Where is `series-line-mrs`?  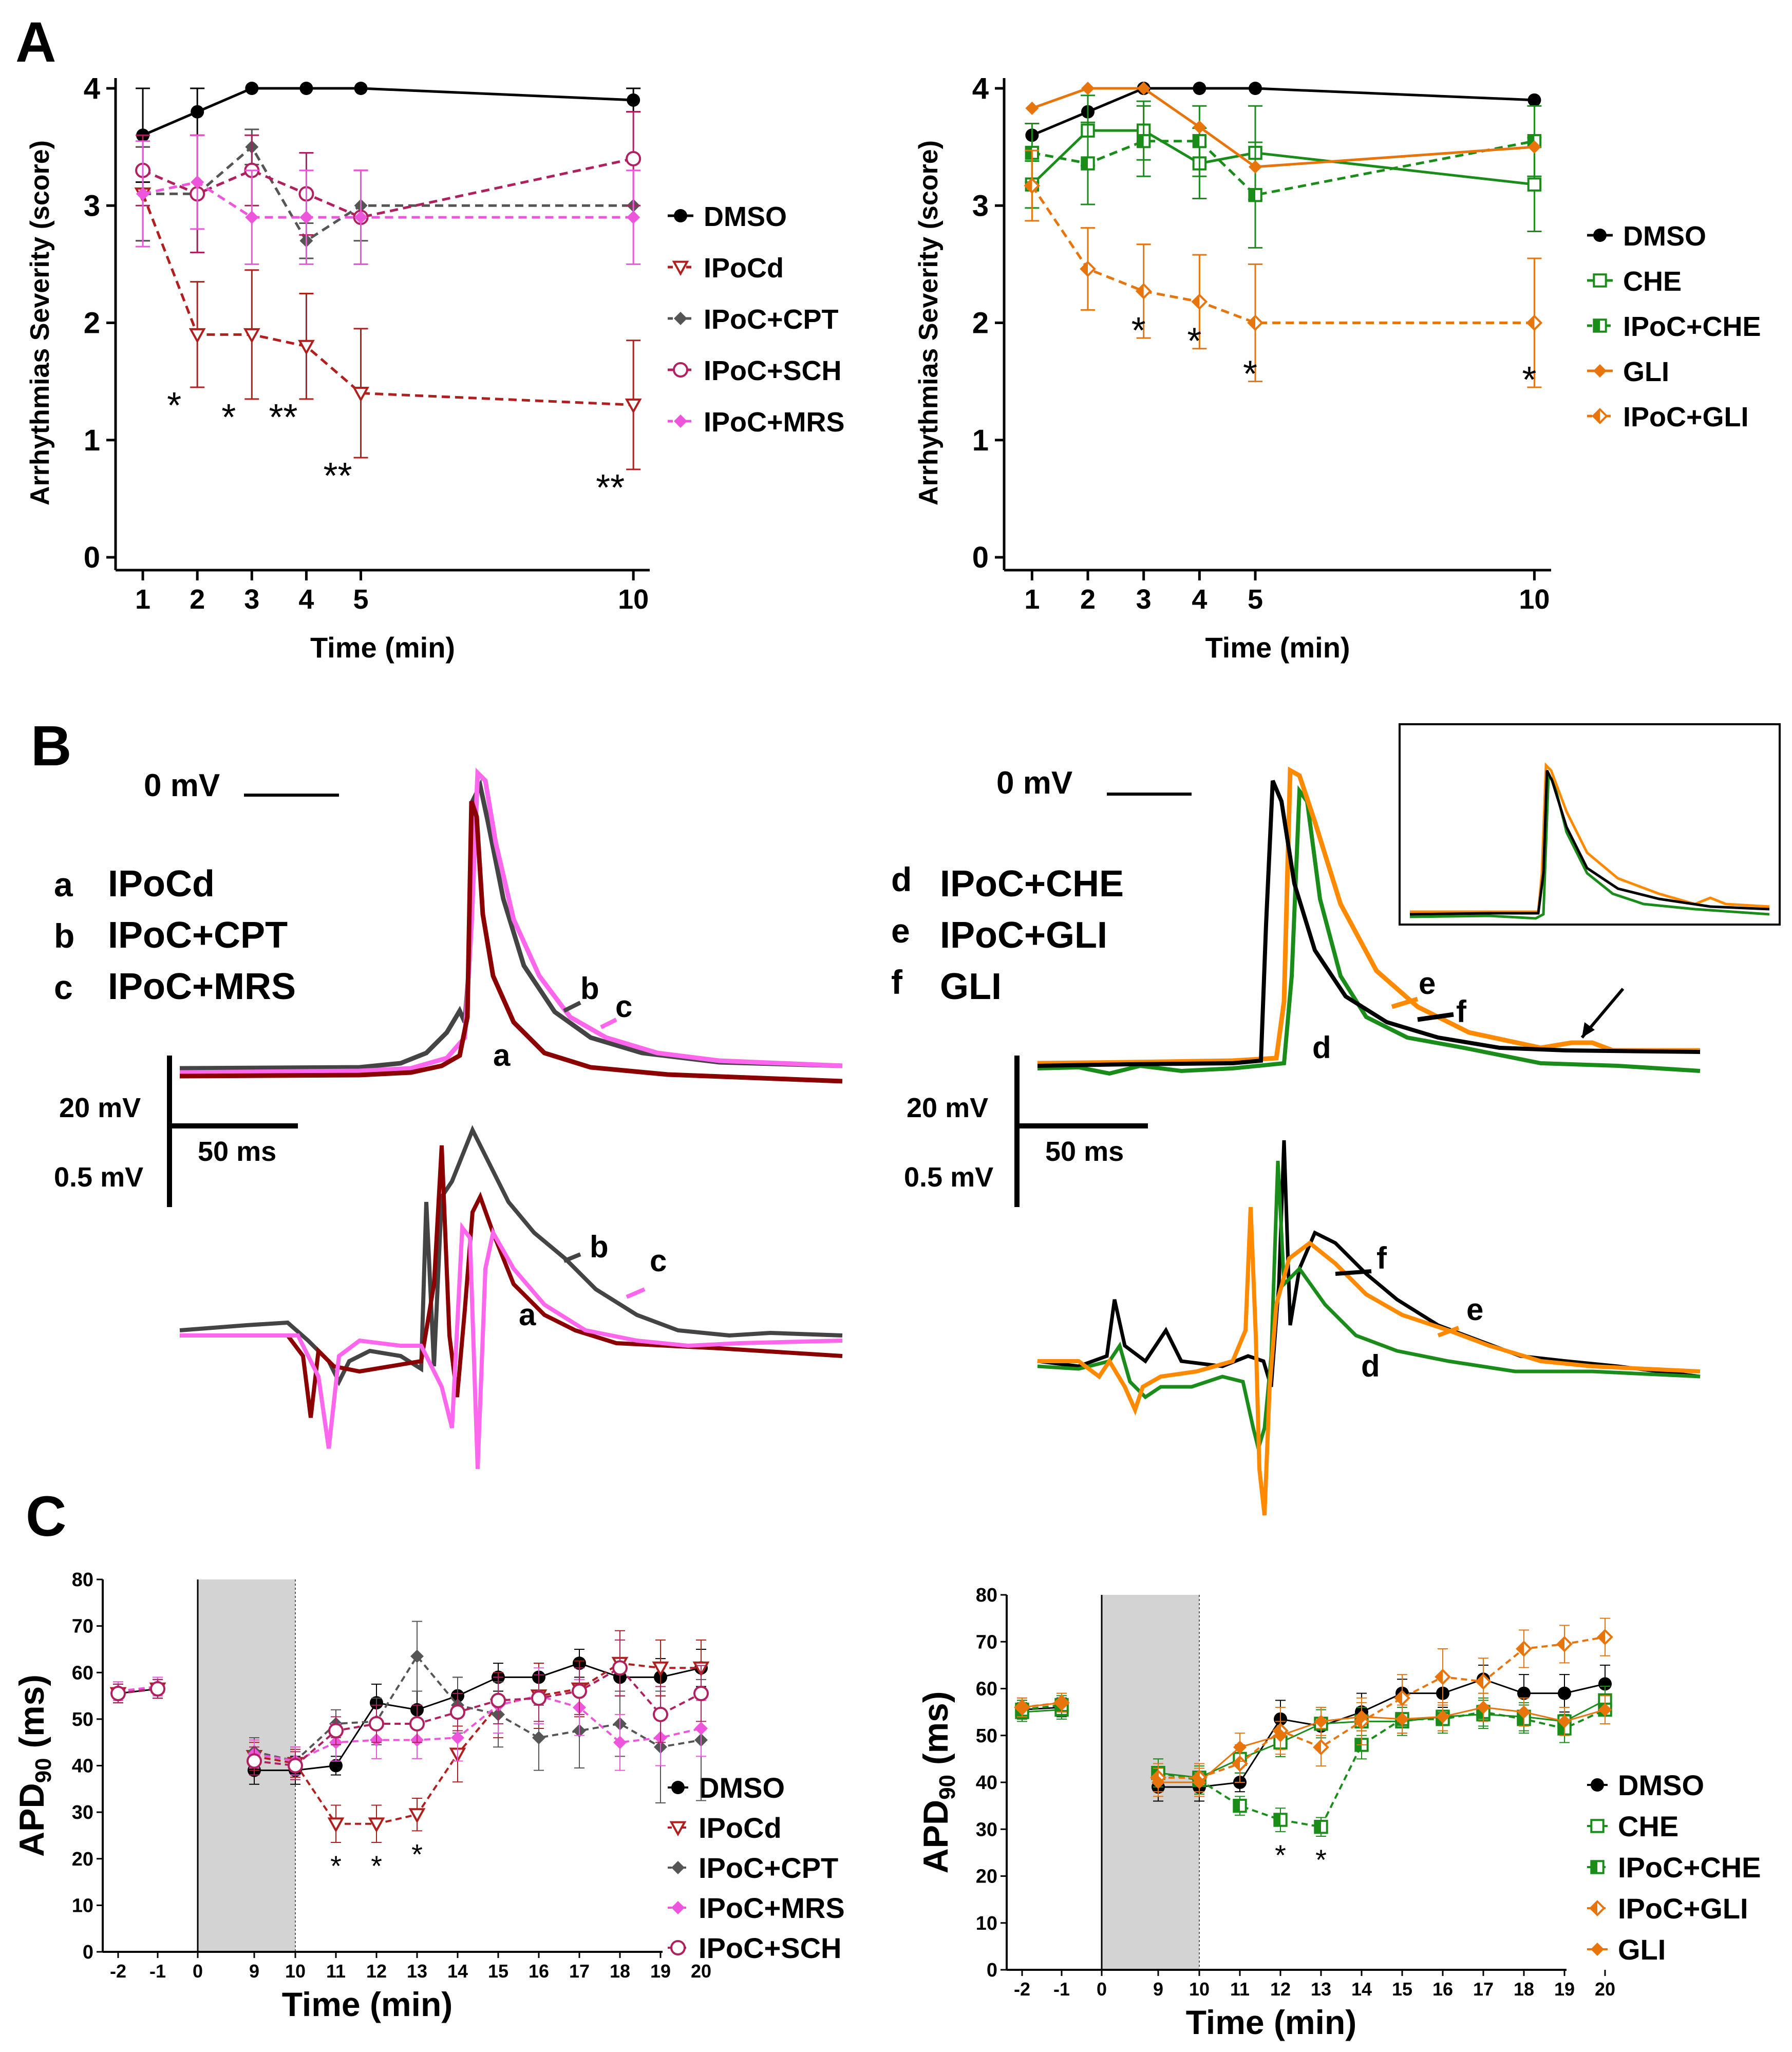
series-line-mrs is located at coordinates (388, 199).